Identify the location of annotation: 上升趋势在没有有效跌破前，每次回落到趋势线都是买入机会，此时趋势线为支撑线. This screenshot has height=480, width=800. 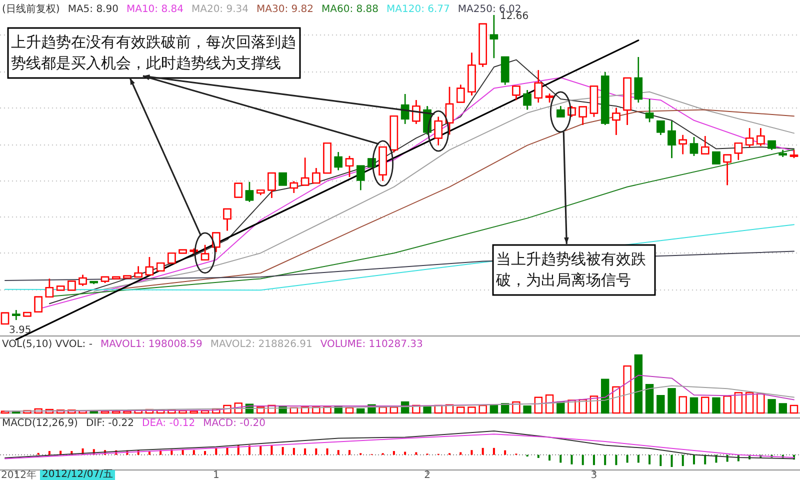
(153, 52).